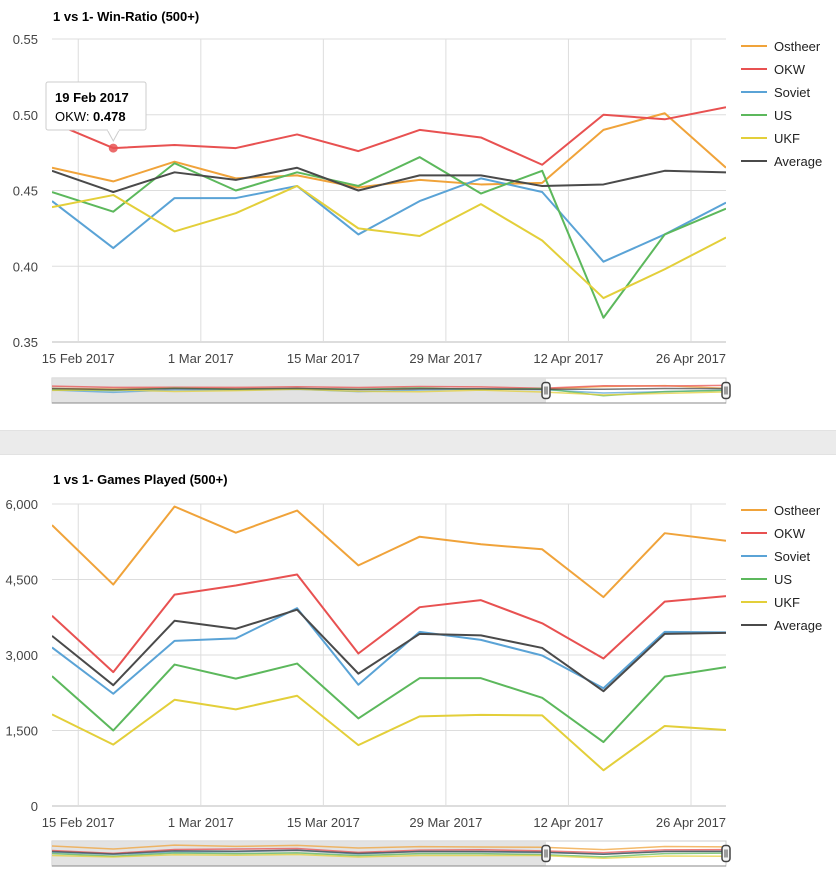 This screenshot has height=882, width=836. Describe the element at coordinates (418, 442) in the screenshot. I see `chart-divider` at that location.